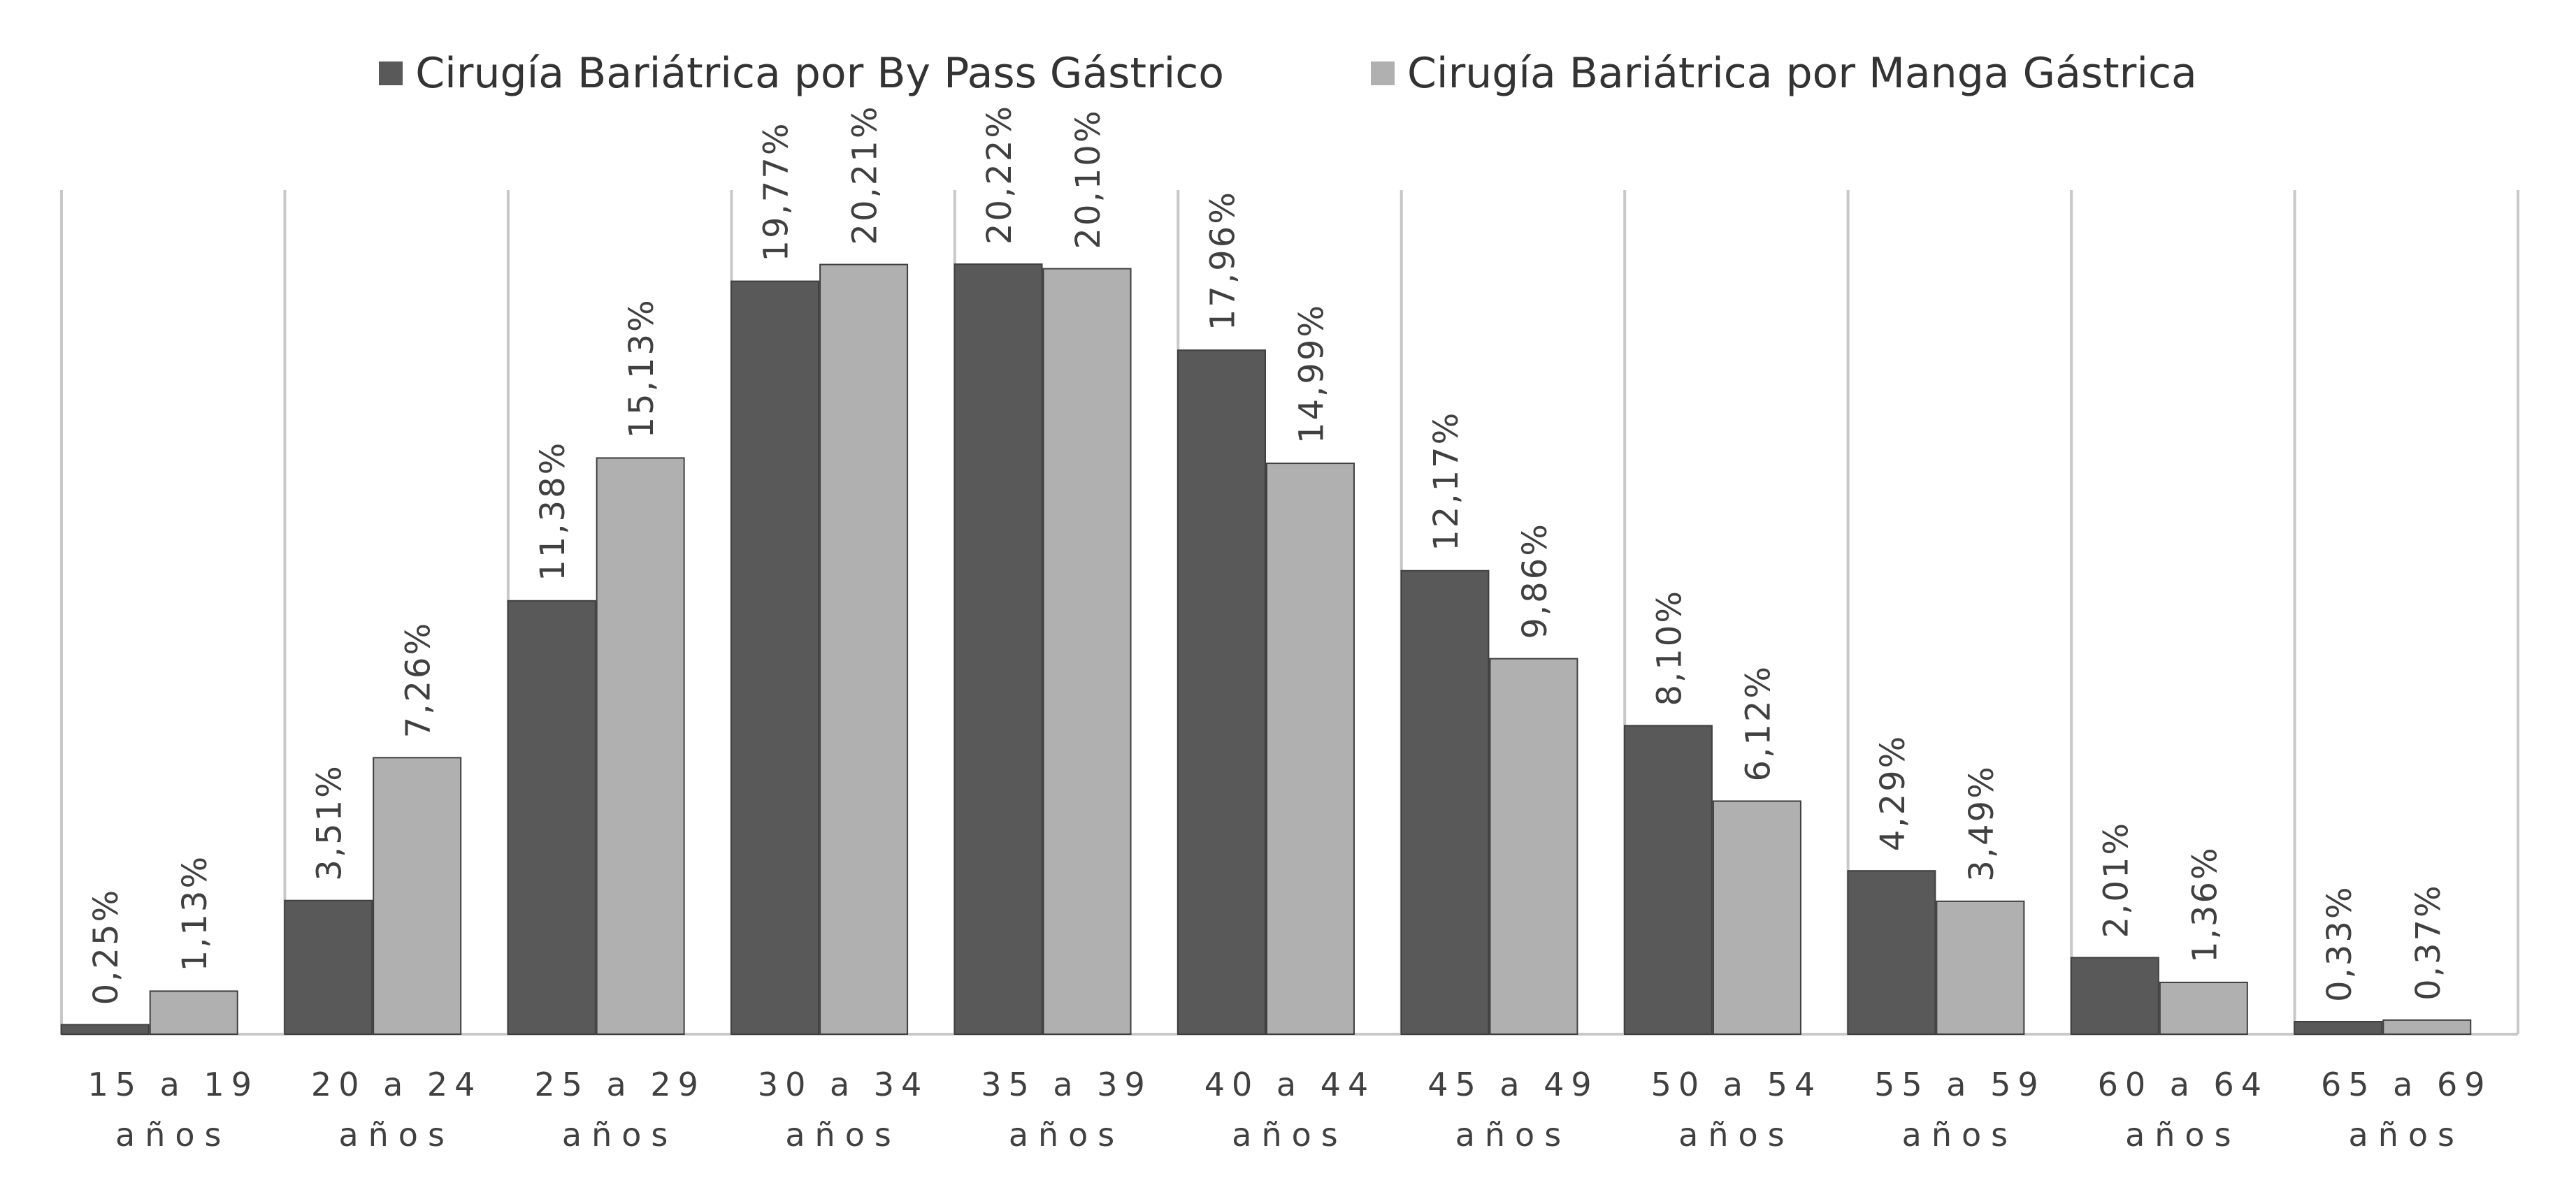 Image resolution: width=2576 pixels, height=1190 pixels. I want to click on x-tick-label: 35 a 39, so click(1066, 1084).